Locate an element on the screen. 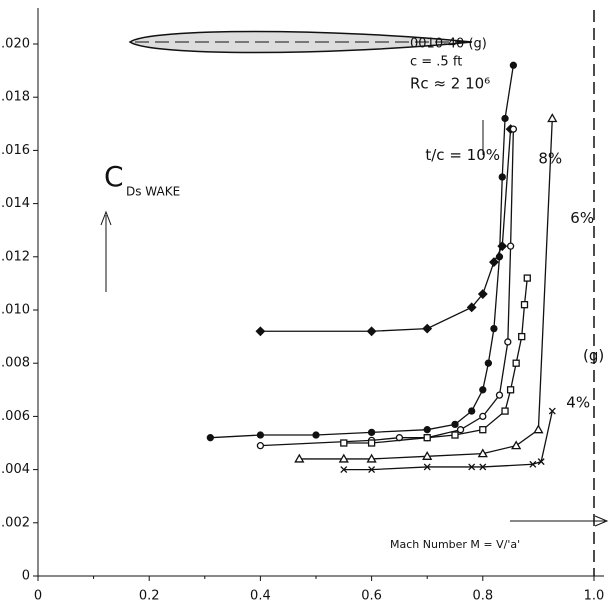 This screenshot has width=610, height=611. y-tick-label: .016 is located at coordinates (15, 150).